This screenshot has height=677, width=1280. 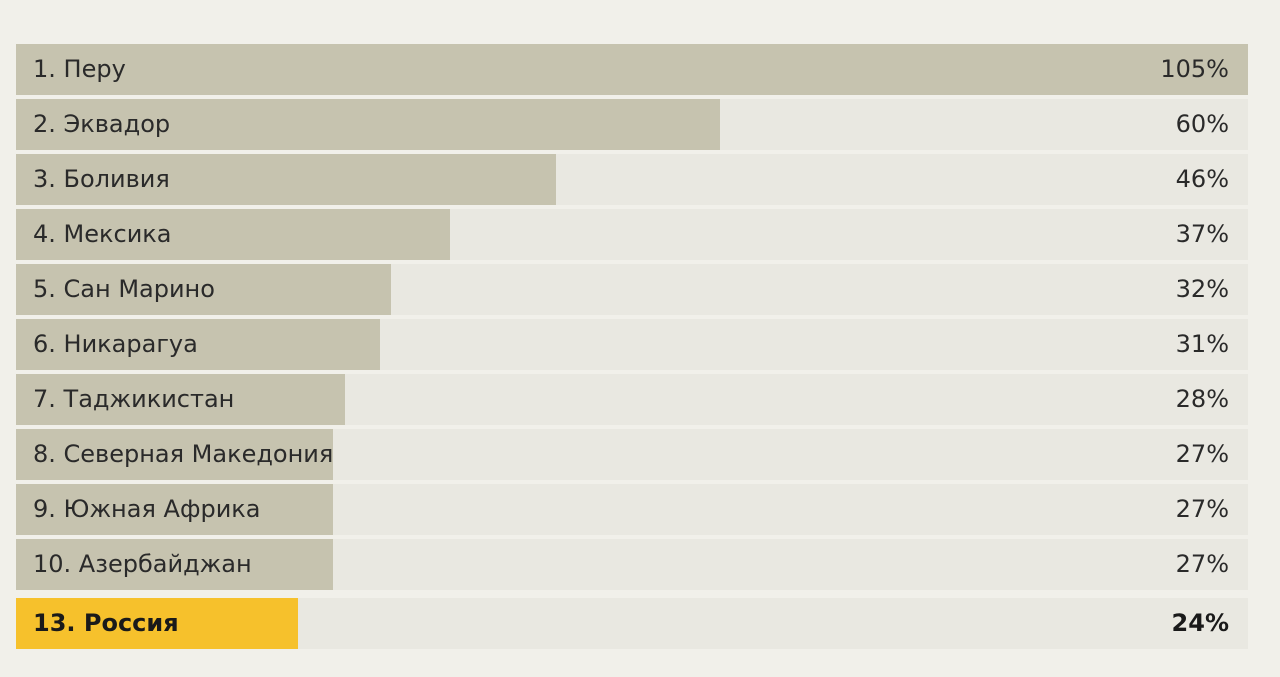 What do you see at coordinates (101, 179) in the screenshot?
I see `category-label: 3. Боливия` at bounding box center [101, 179].